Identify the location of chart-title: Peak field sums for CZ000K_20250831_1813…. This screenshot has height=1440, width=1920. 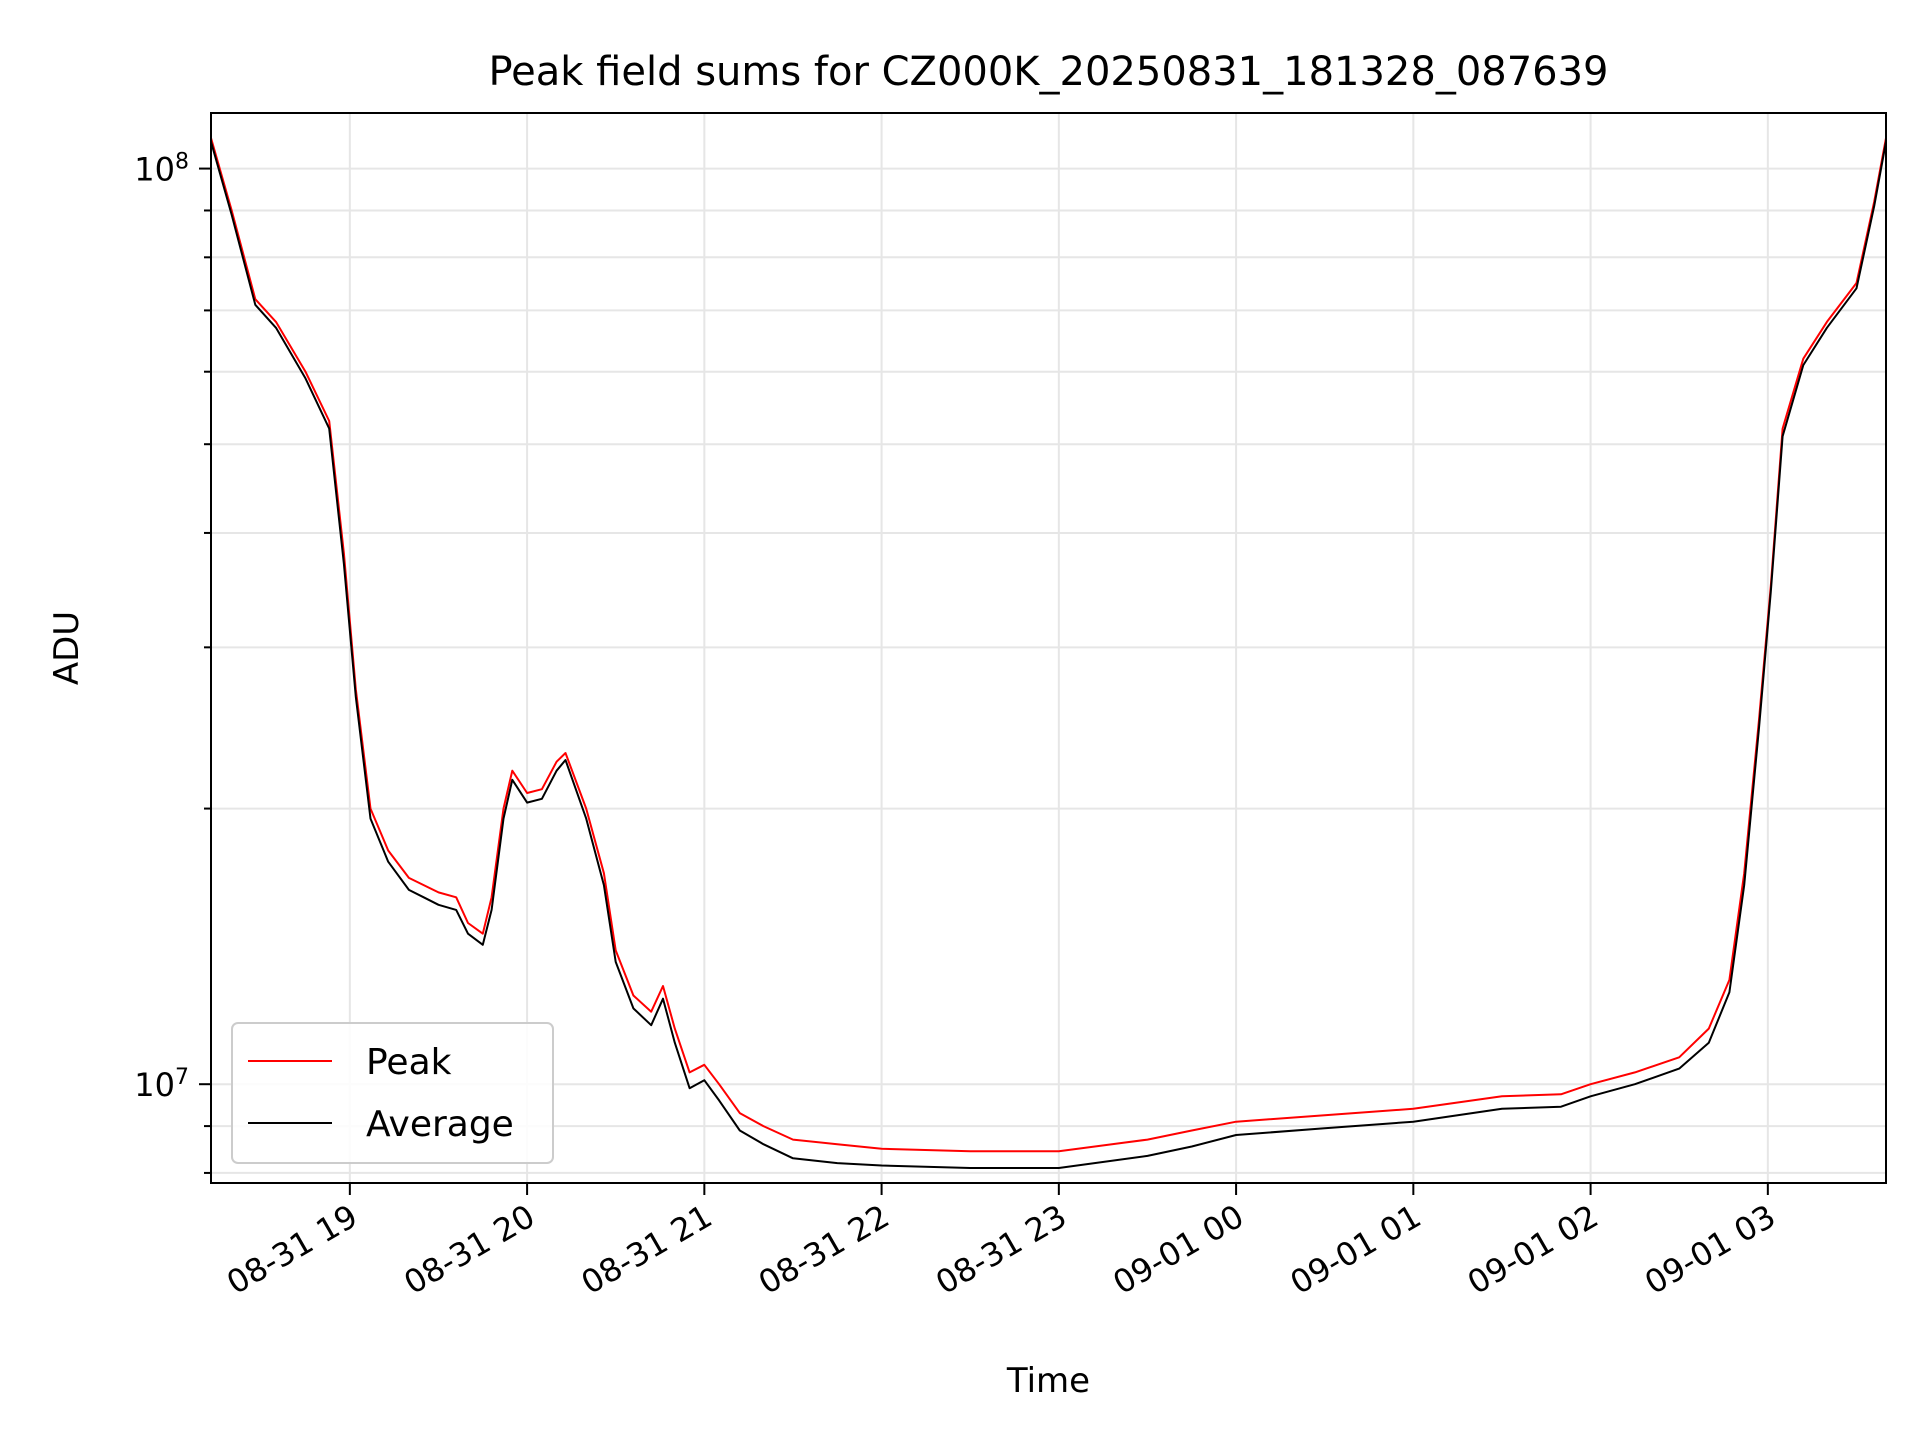
(1048, 72).